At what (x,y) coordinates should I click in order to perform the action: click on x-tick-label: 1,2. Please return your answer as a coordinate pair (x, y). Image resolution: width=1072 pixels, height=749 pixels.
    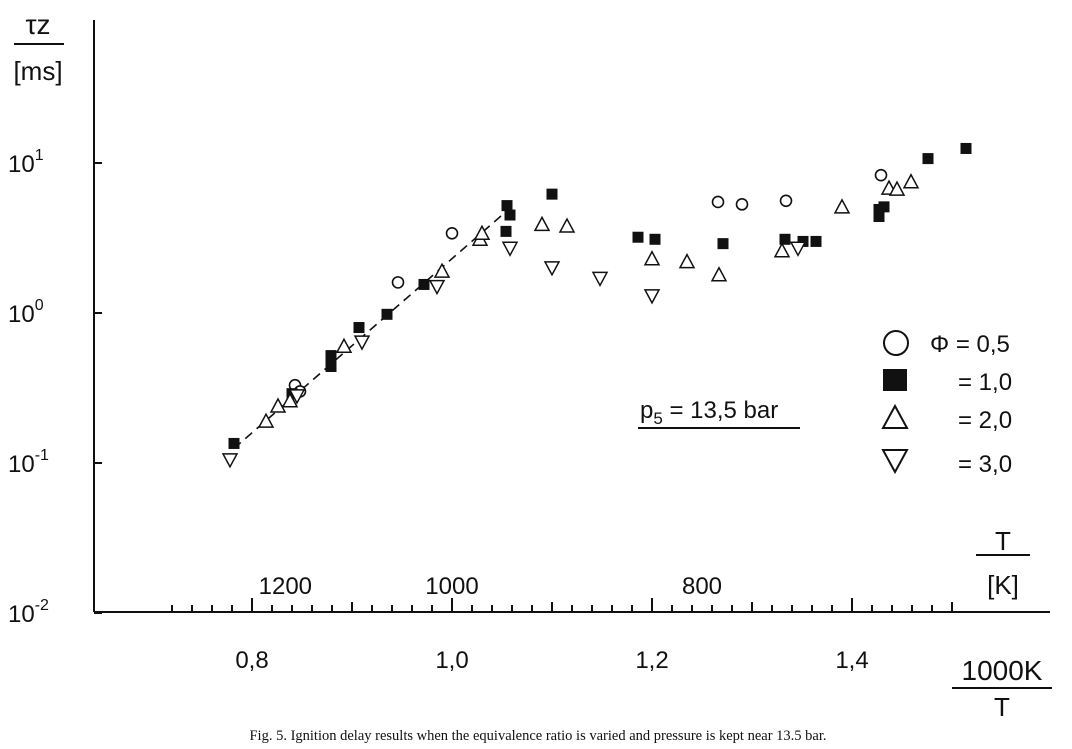
    Looking at the image, I should click on (651, 660).